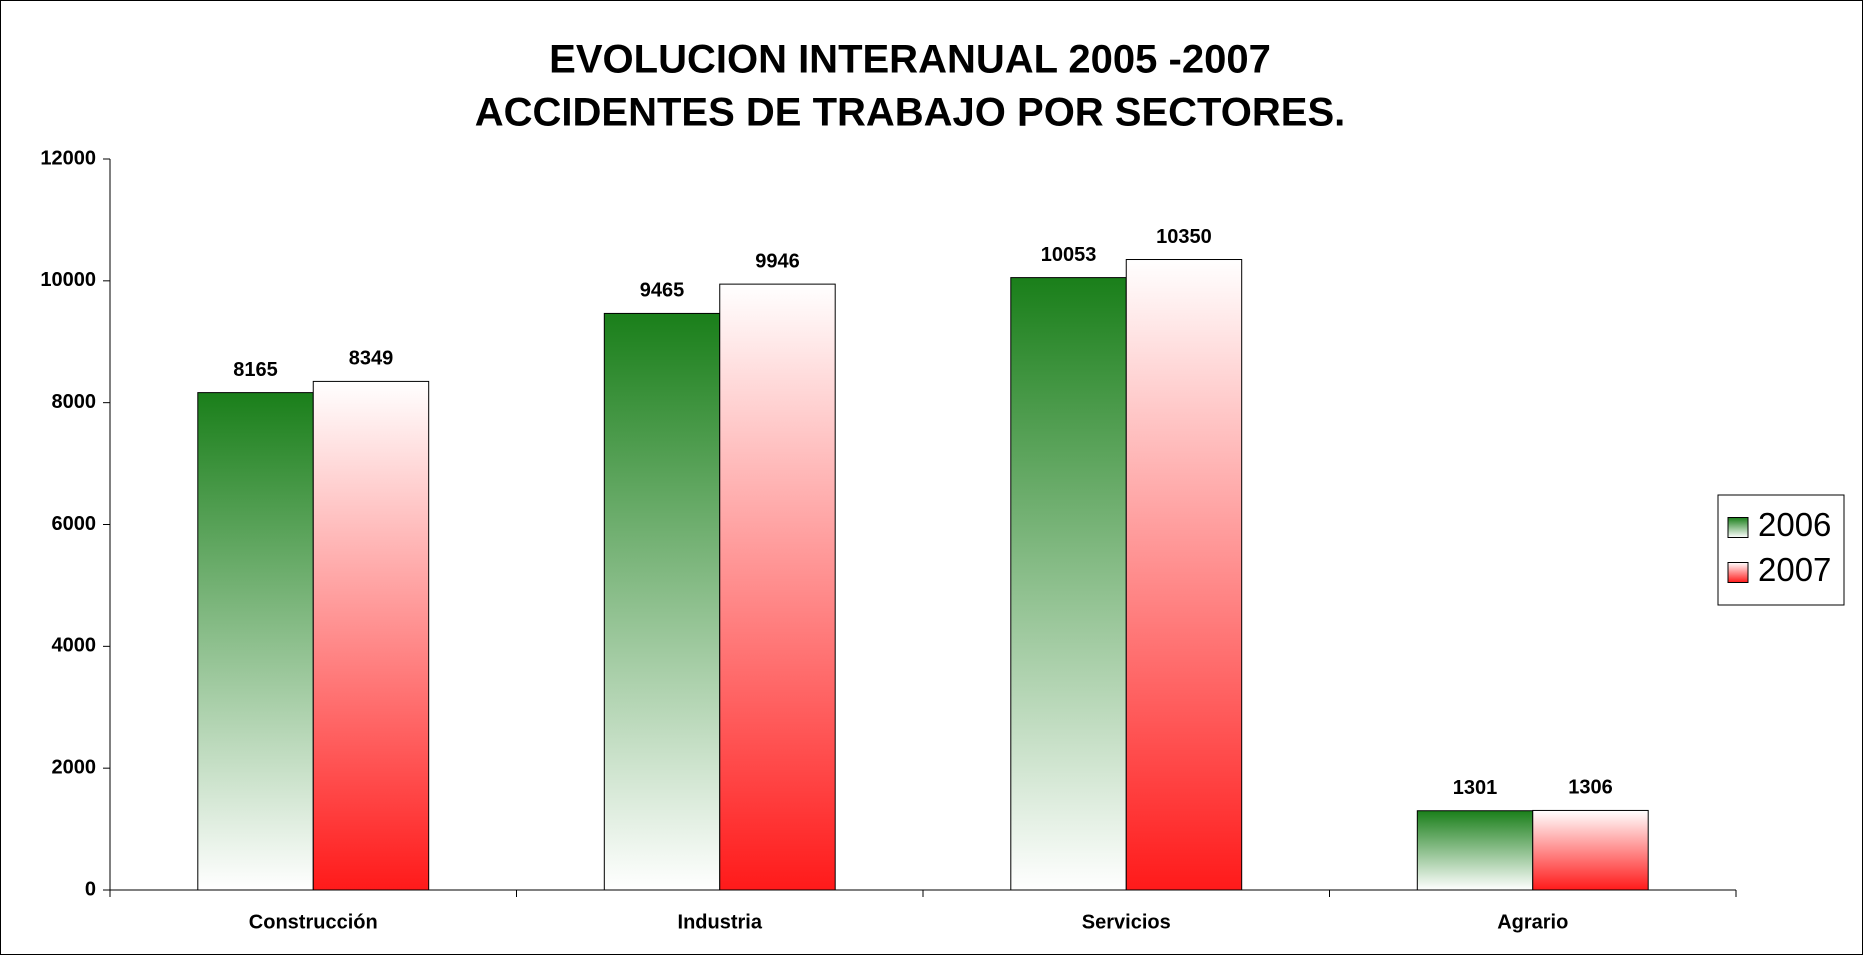 This screenshot has width=1863, height=955. I want to click on data-label: 9465, so click(662, 291).